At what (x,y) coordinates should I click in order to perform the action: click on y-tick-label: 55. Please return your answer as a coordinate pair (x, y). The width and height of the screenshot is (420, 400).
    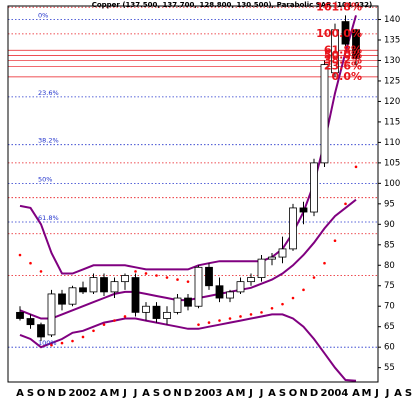
    Looking at the image, I should click on (389, 368).